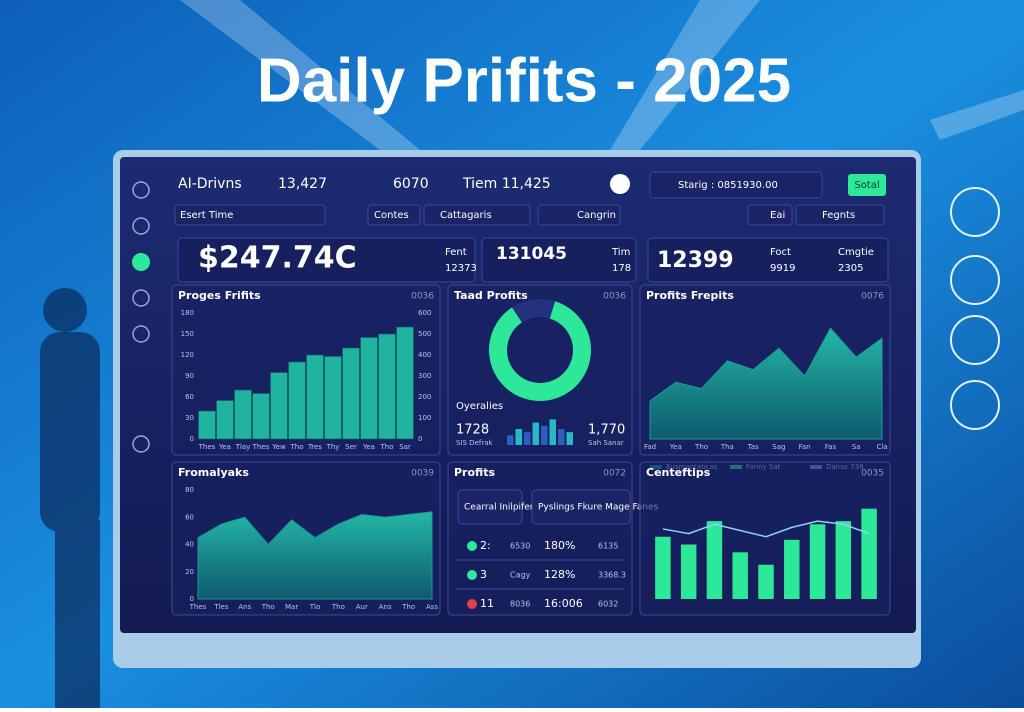 The image size is (1024, 712). I want to click on y-tick-label: 90, so click(189, 376).